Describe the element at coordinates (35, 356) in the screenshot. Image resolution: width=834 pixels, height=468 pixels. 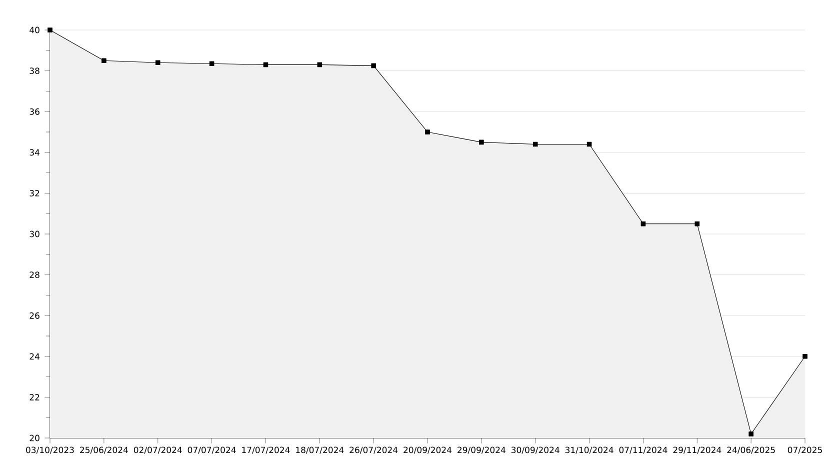
I see `y-tick-label: 24` at that location.